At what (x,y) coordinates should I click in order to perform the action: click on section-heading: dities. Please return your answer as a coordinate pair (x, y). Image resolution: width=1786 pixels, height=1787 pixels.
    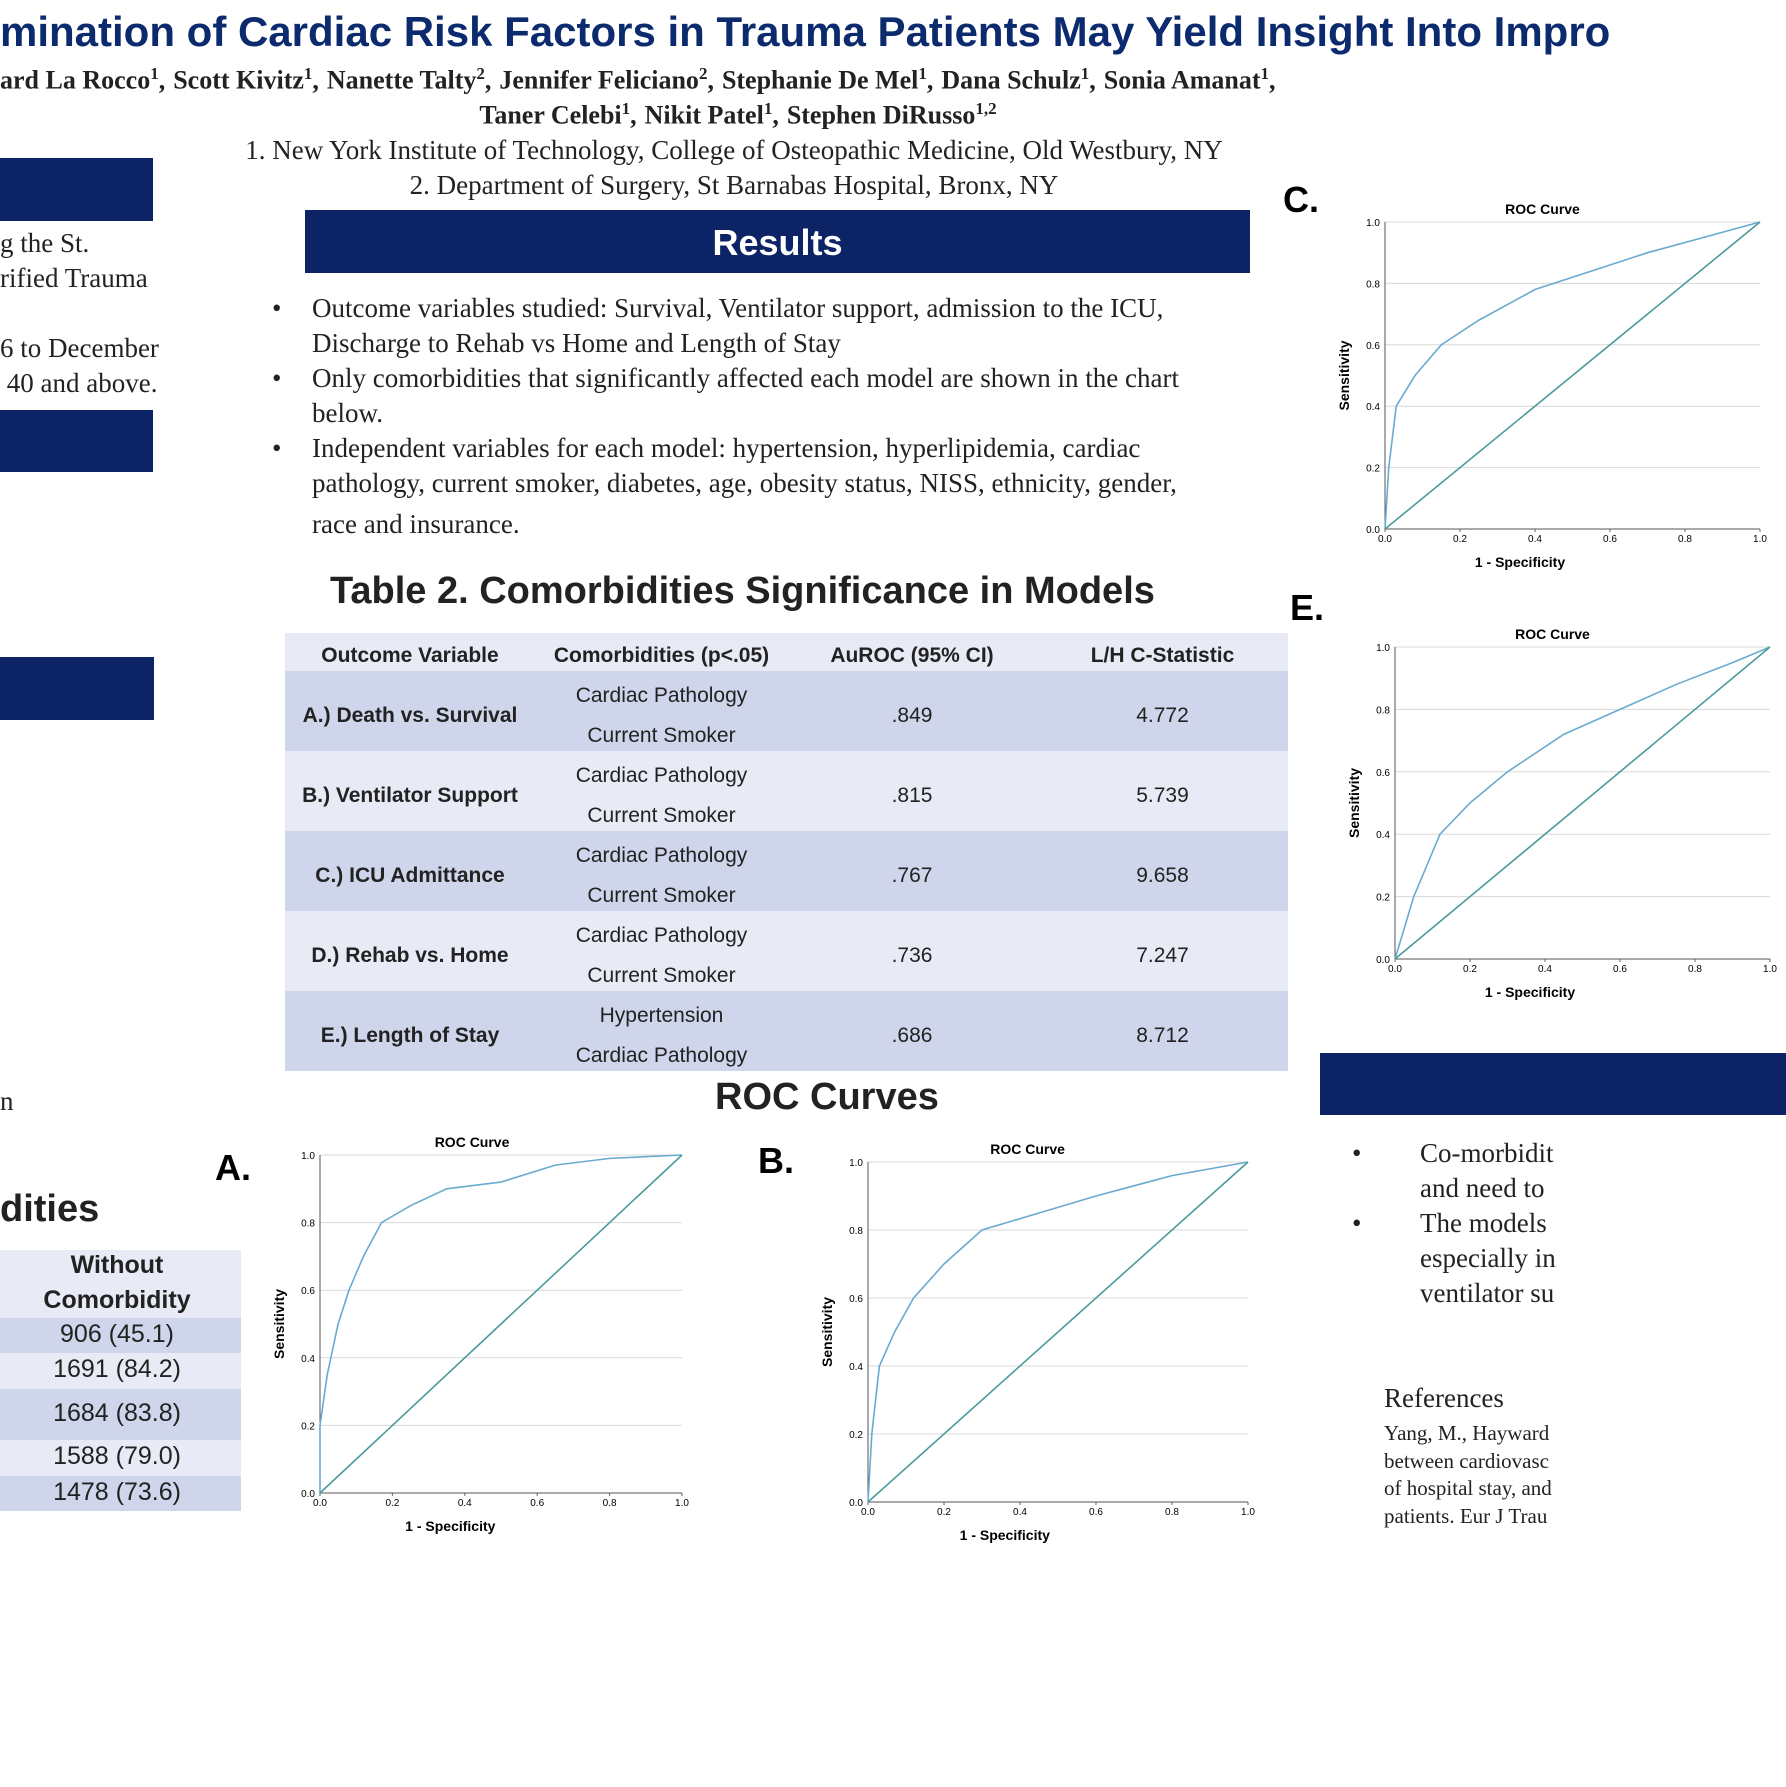
    Looking at the image, I should click on (50, 1209).